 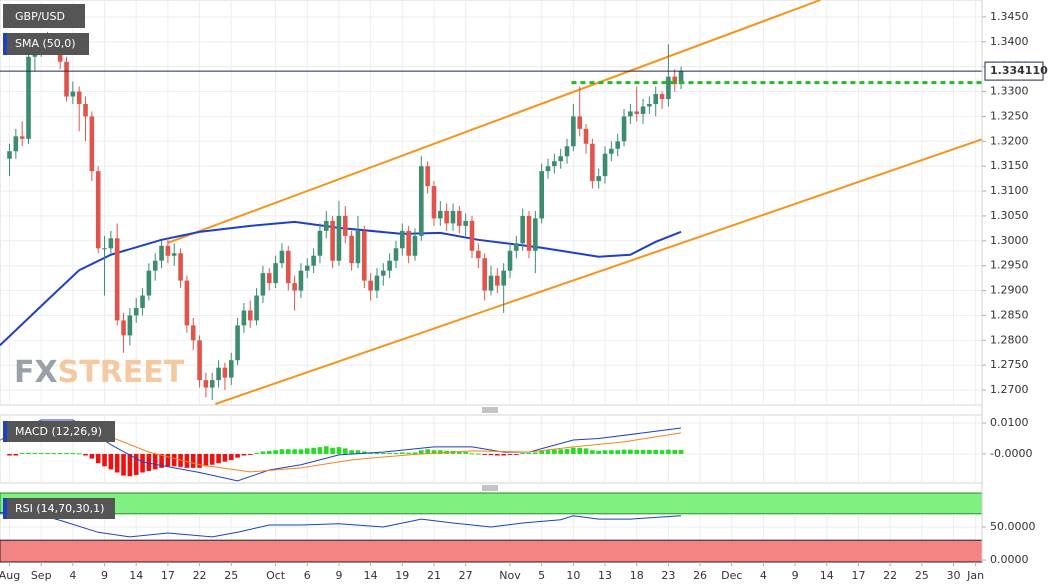 I want to click on symbol-label: GBP/USD, so click(x=40, y=16).